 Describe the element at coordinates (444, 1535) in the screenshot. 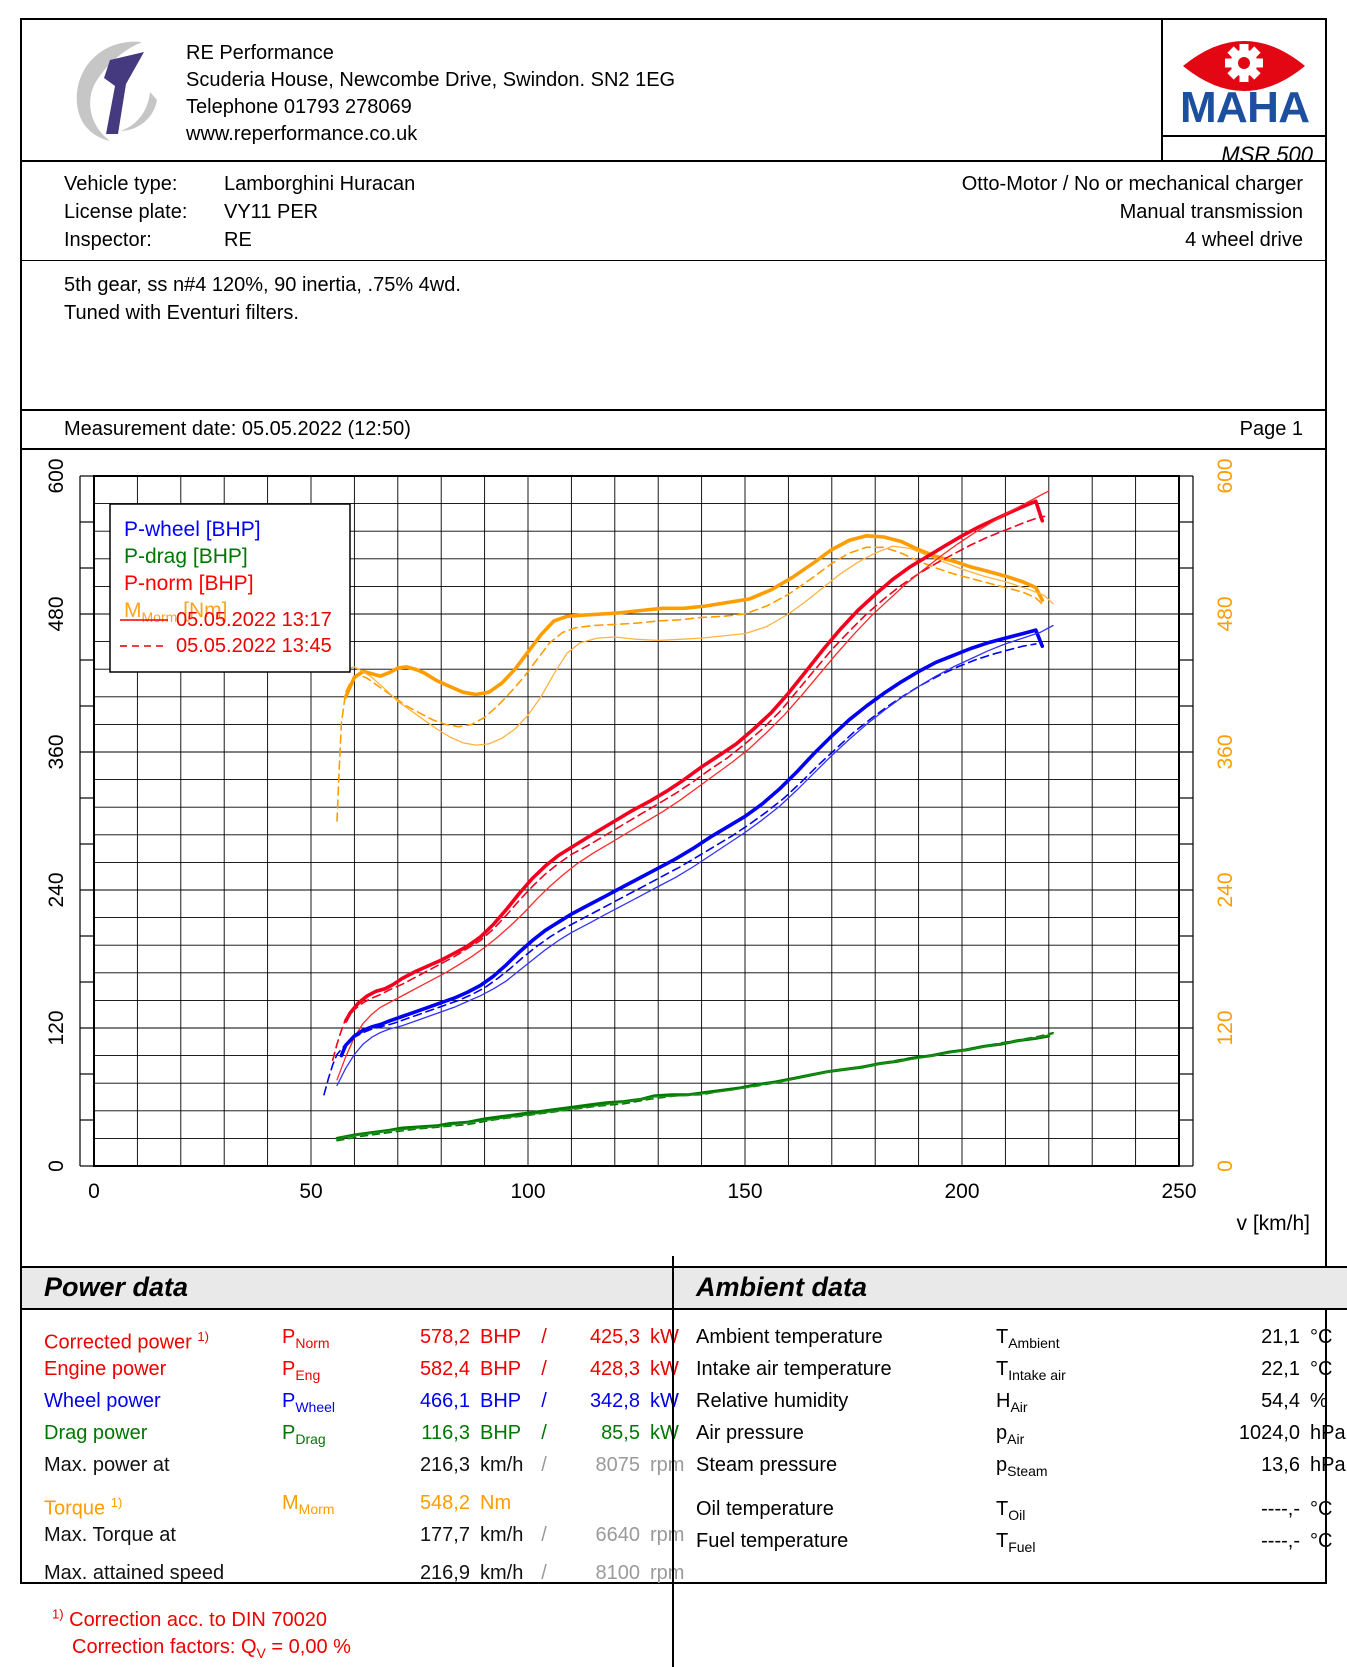

I see `power-row-value1: 177,7` at that location.